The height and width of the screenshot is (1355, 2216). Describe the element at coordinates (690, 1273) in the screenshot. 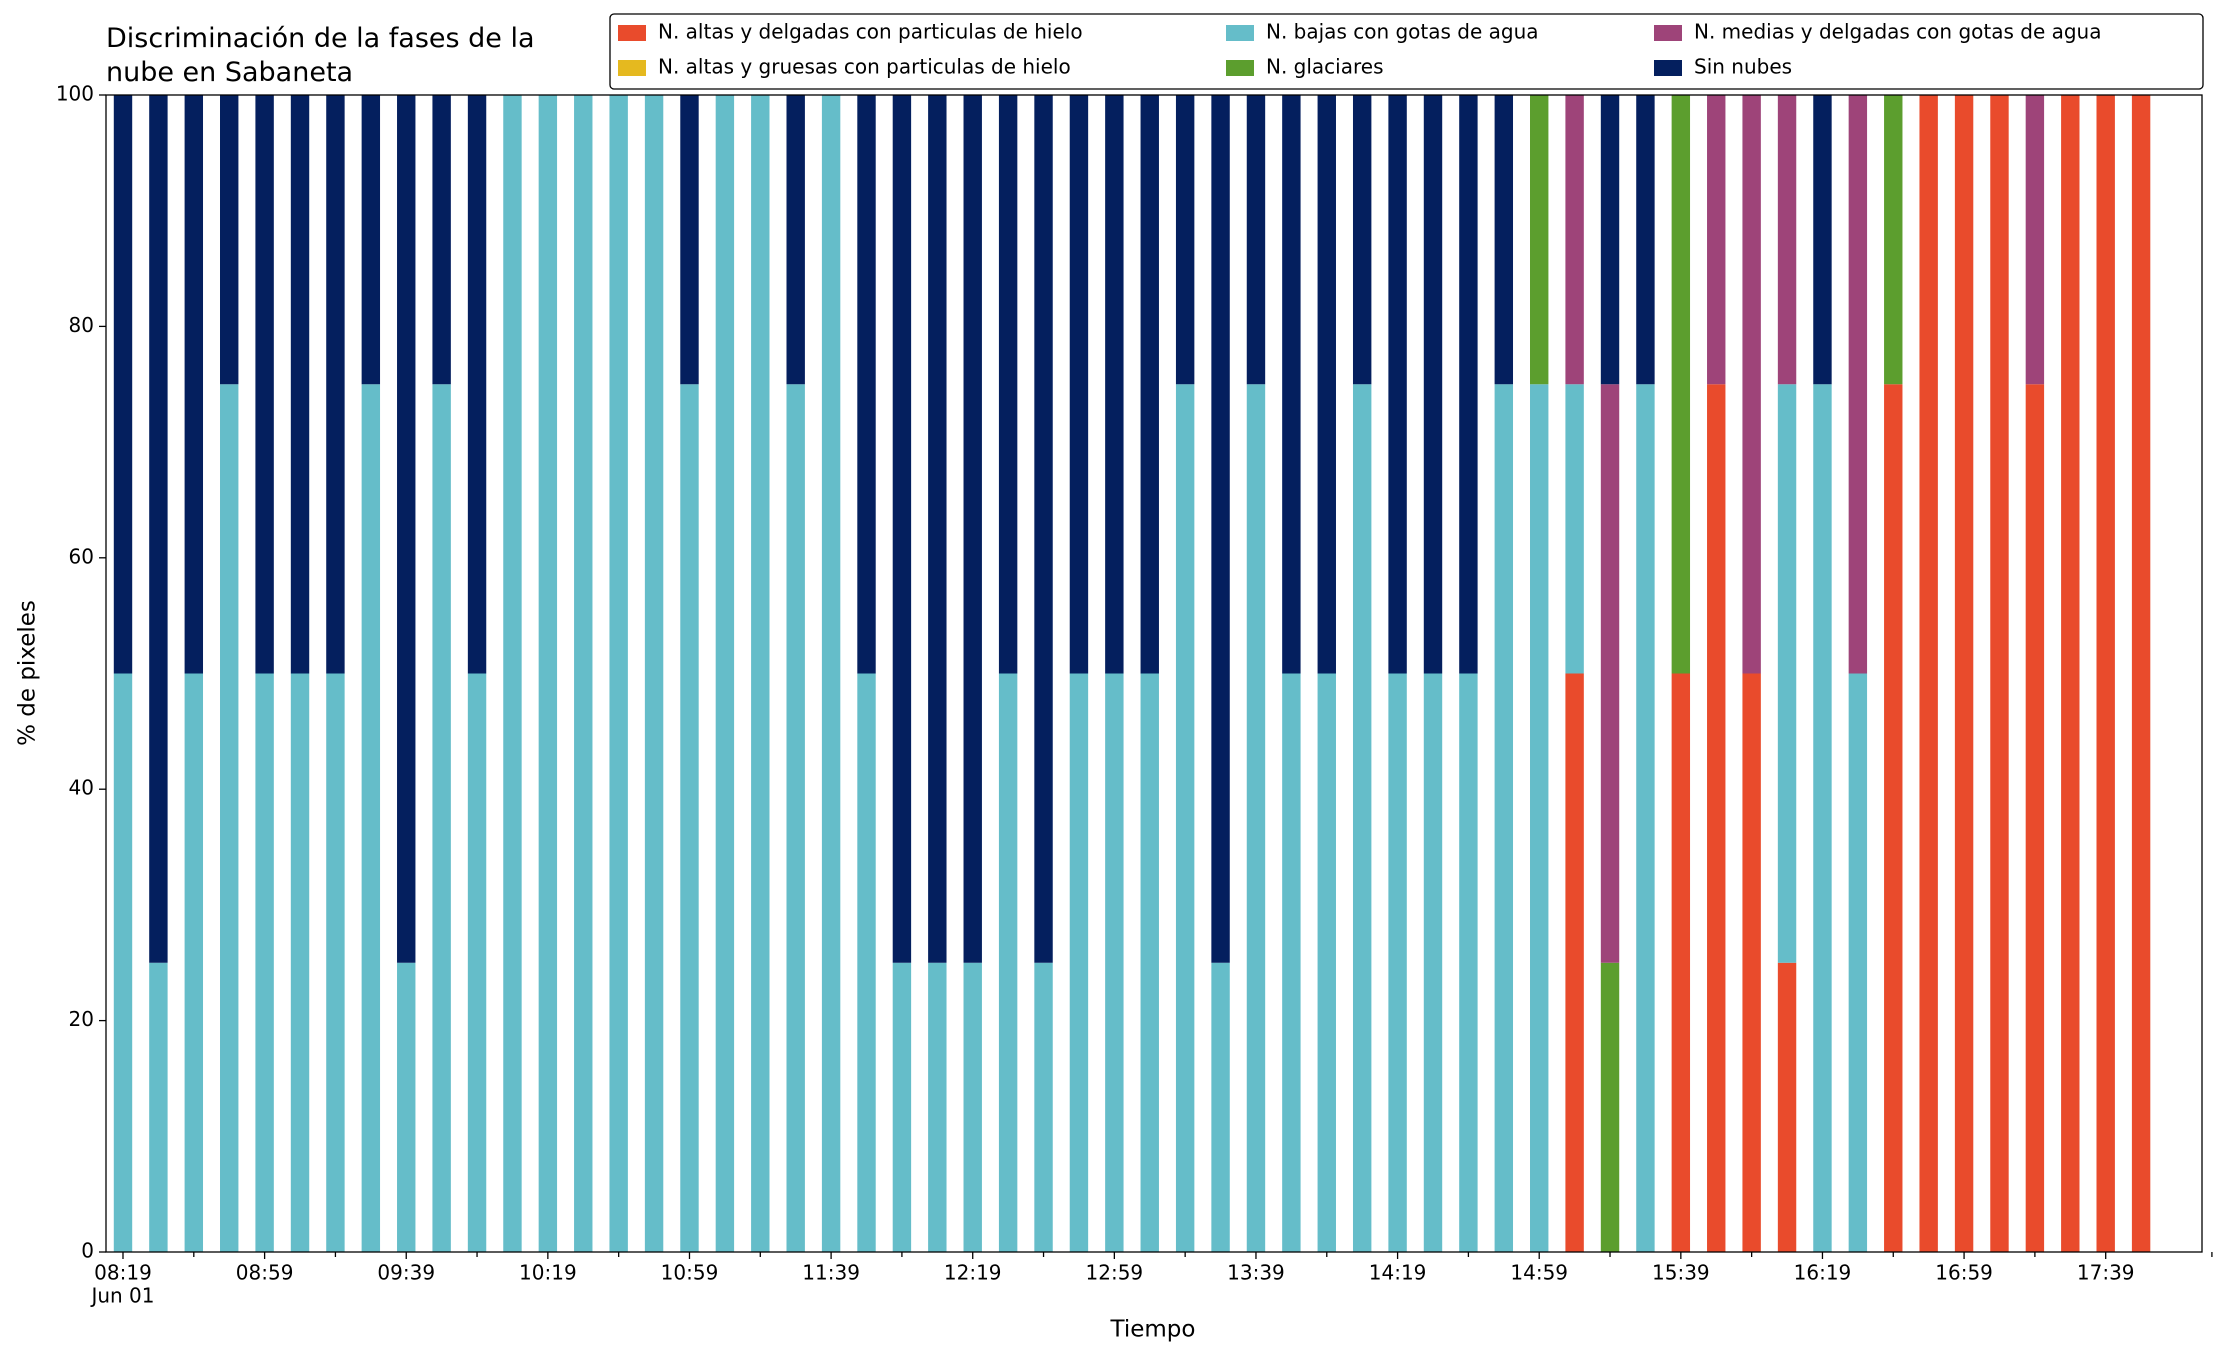

I see `x-tick-label: 10:59` at that location.